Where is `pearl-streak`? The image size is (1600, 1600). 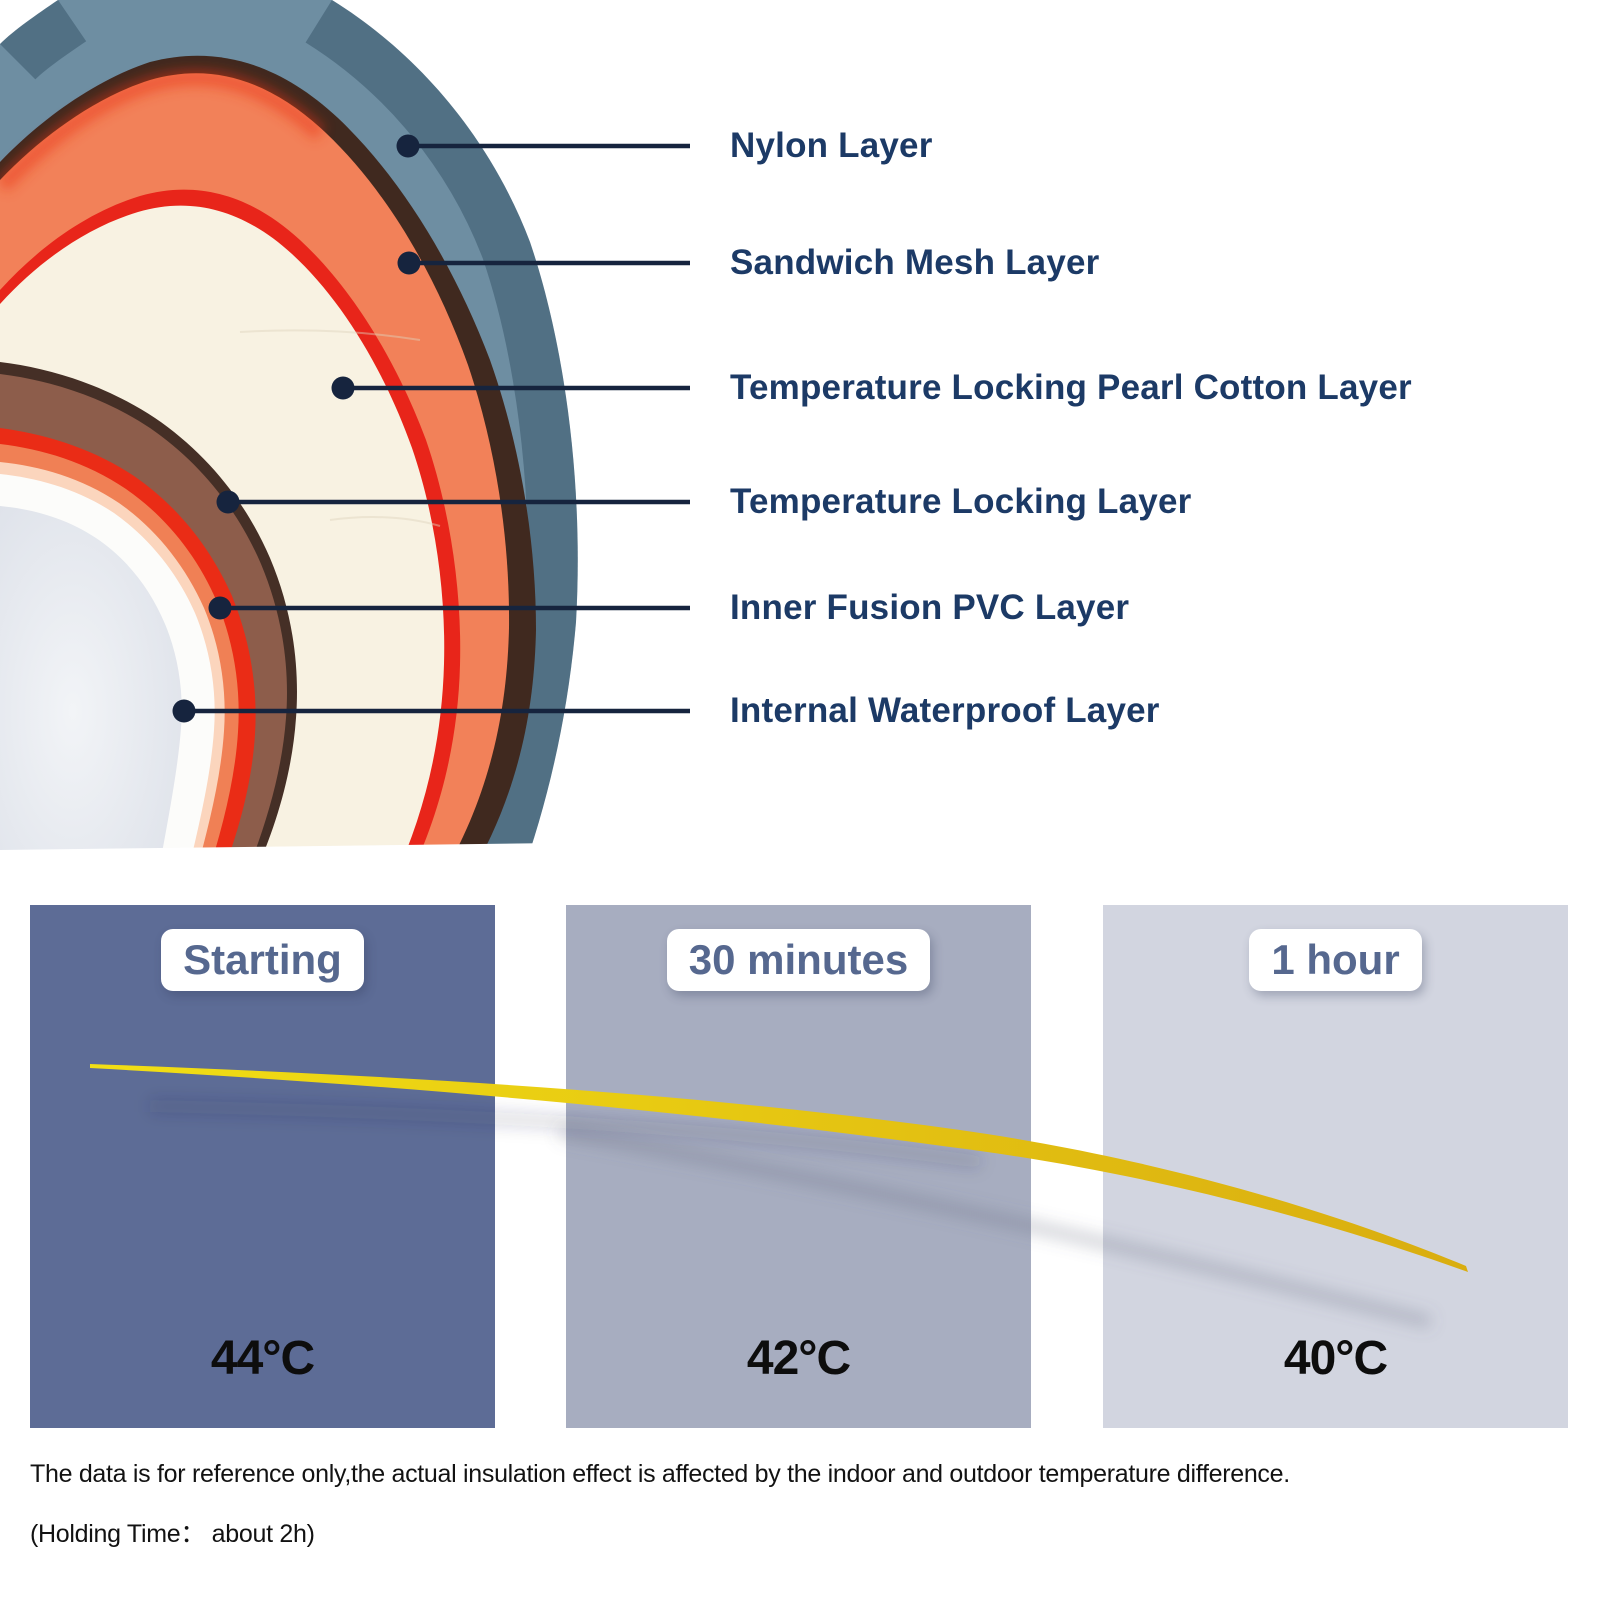
pearl-streak is located at coordinates (340, 428).